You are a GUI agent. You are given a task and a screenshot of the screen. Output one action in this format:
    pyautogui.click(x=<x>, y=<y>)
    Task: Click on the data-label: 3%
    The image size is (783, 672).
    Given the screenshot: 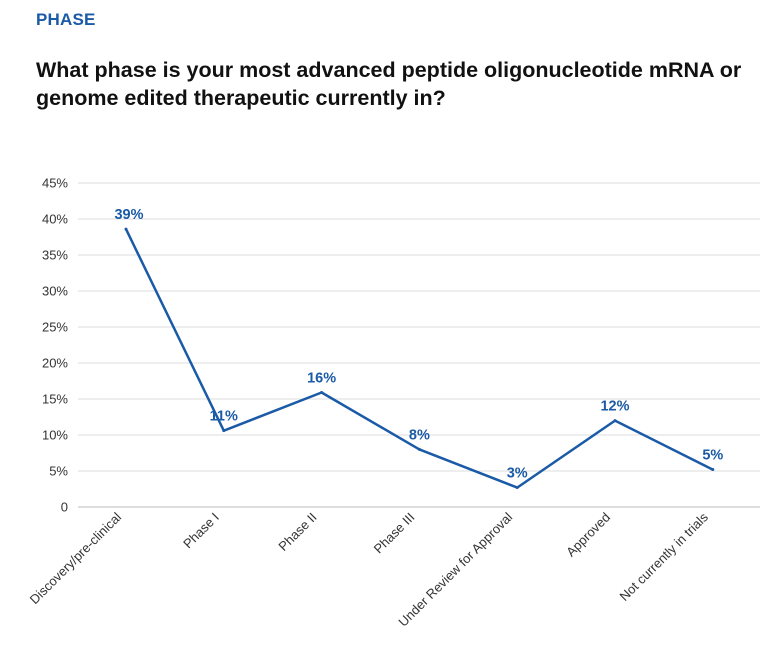 What is the action you would take?
    pyautogui.click(x=517, y=474)
    